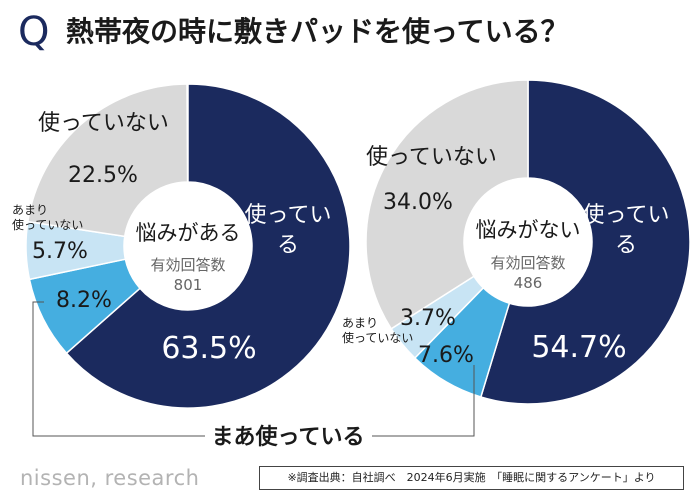 The width and height of the screenshot is (700, 500). What do you see at coordinates (84, 300) in the screenshot?
I see `value-label-somewhat-use: 8.2%` at bounding box center [84, 300].